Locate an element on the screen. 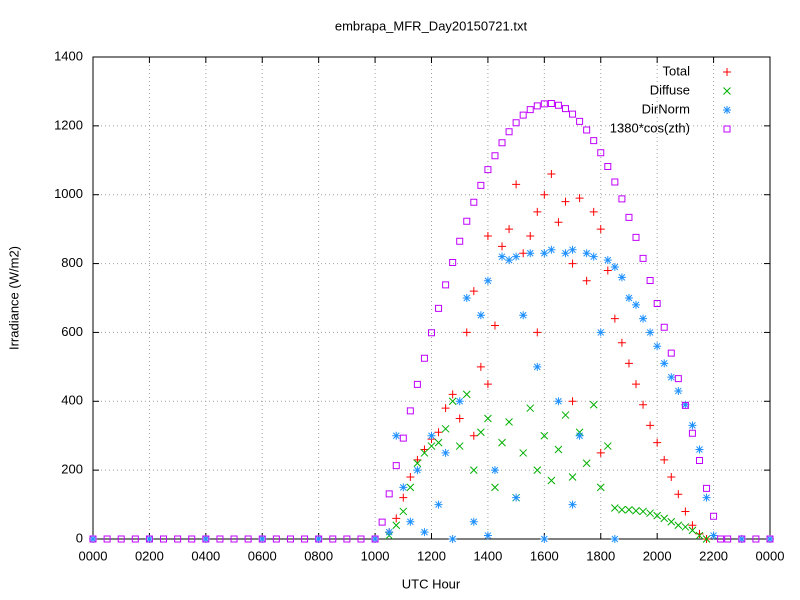 Image resolution: width=800 pixels, height=600 pixels. y-tick-label: 0 is located at coordinates (79, 537).